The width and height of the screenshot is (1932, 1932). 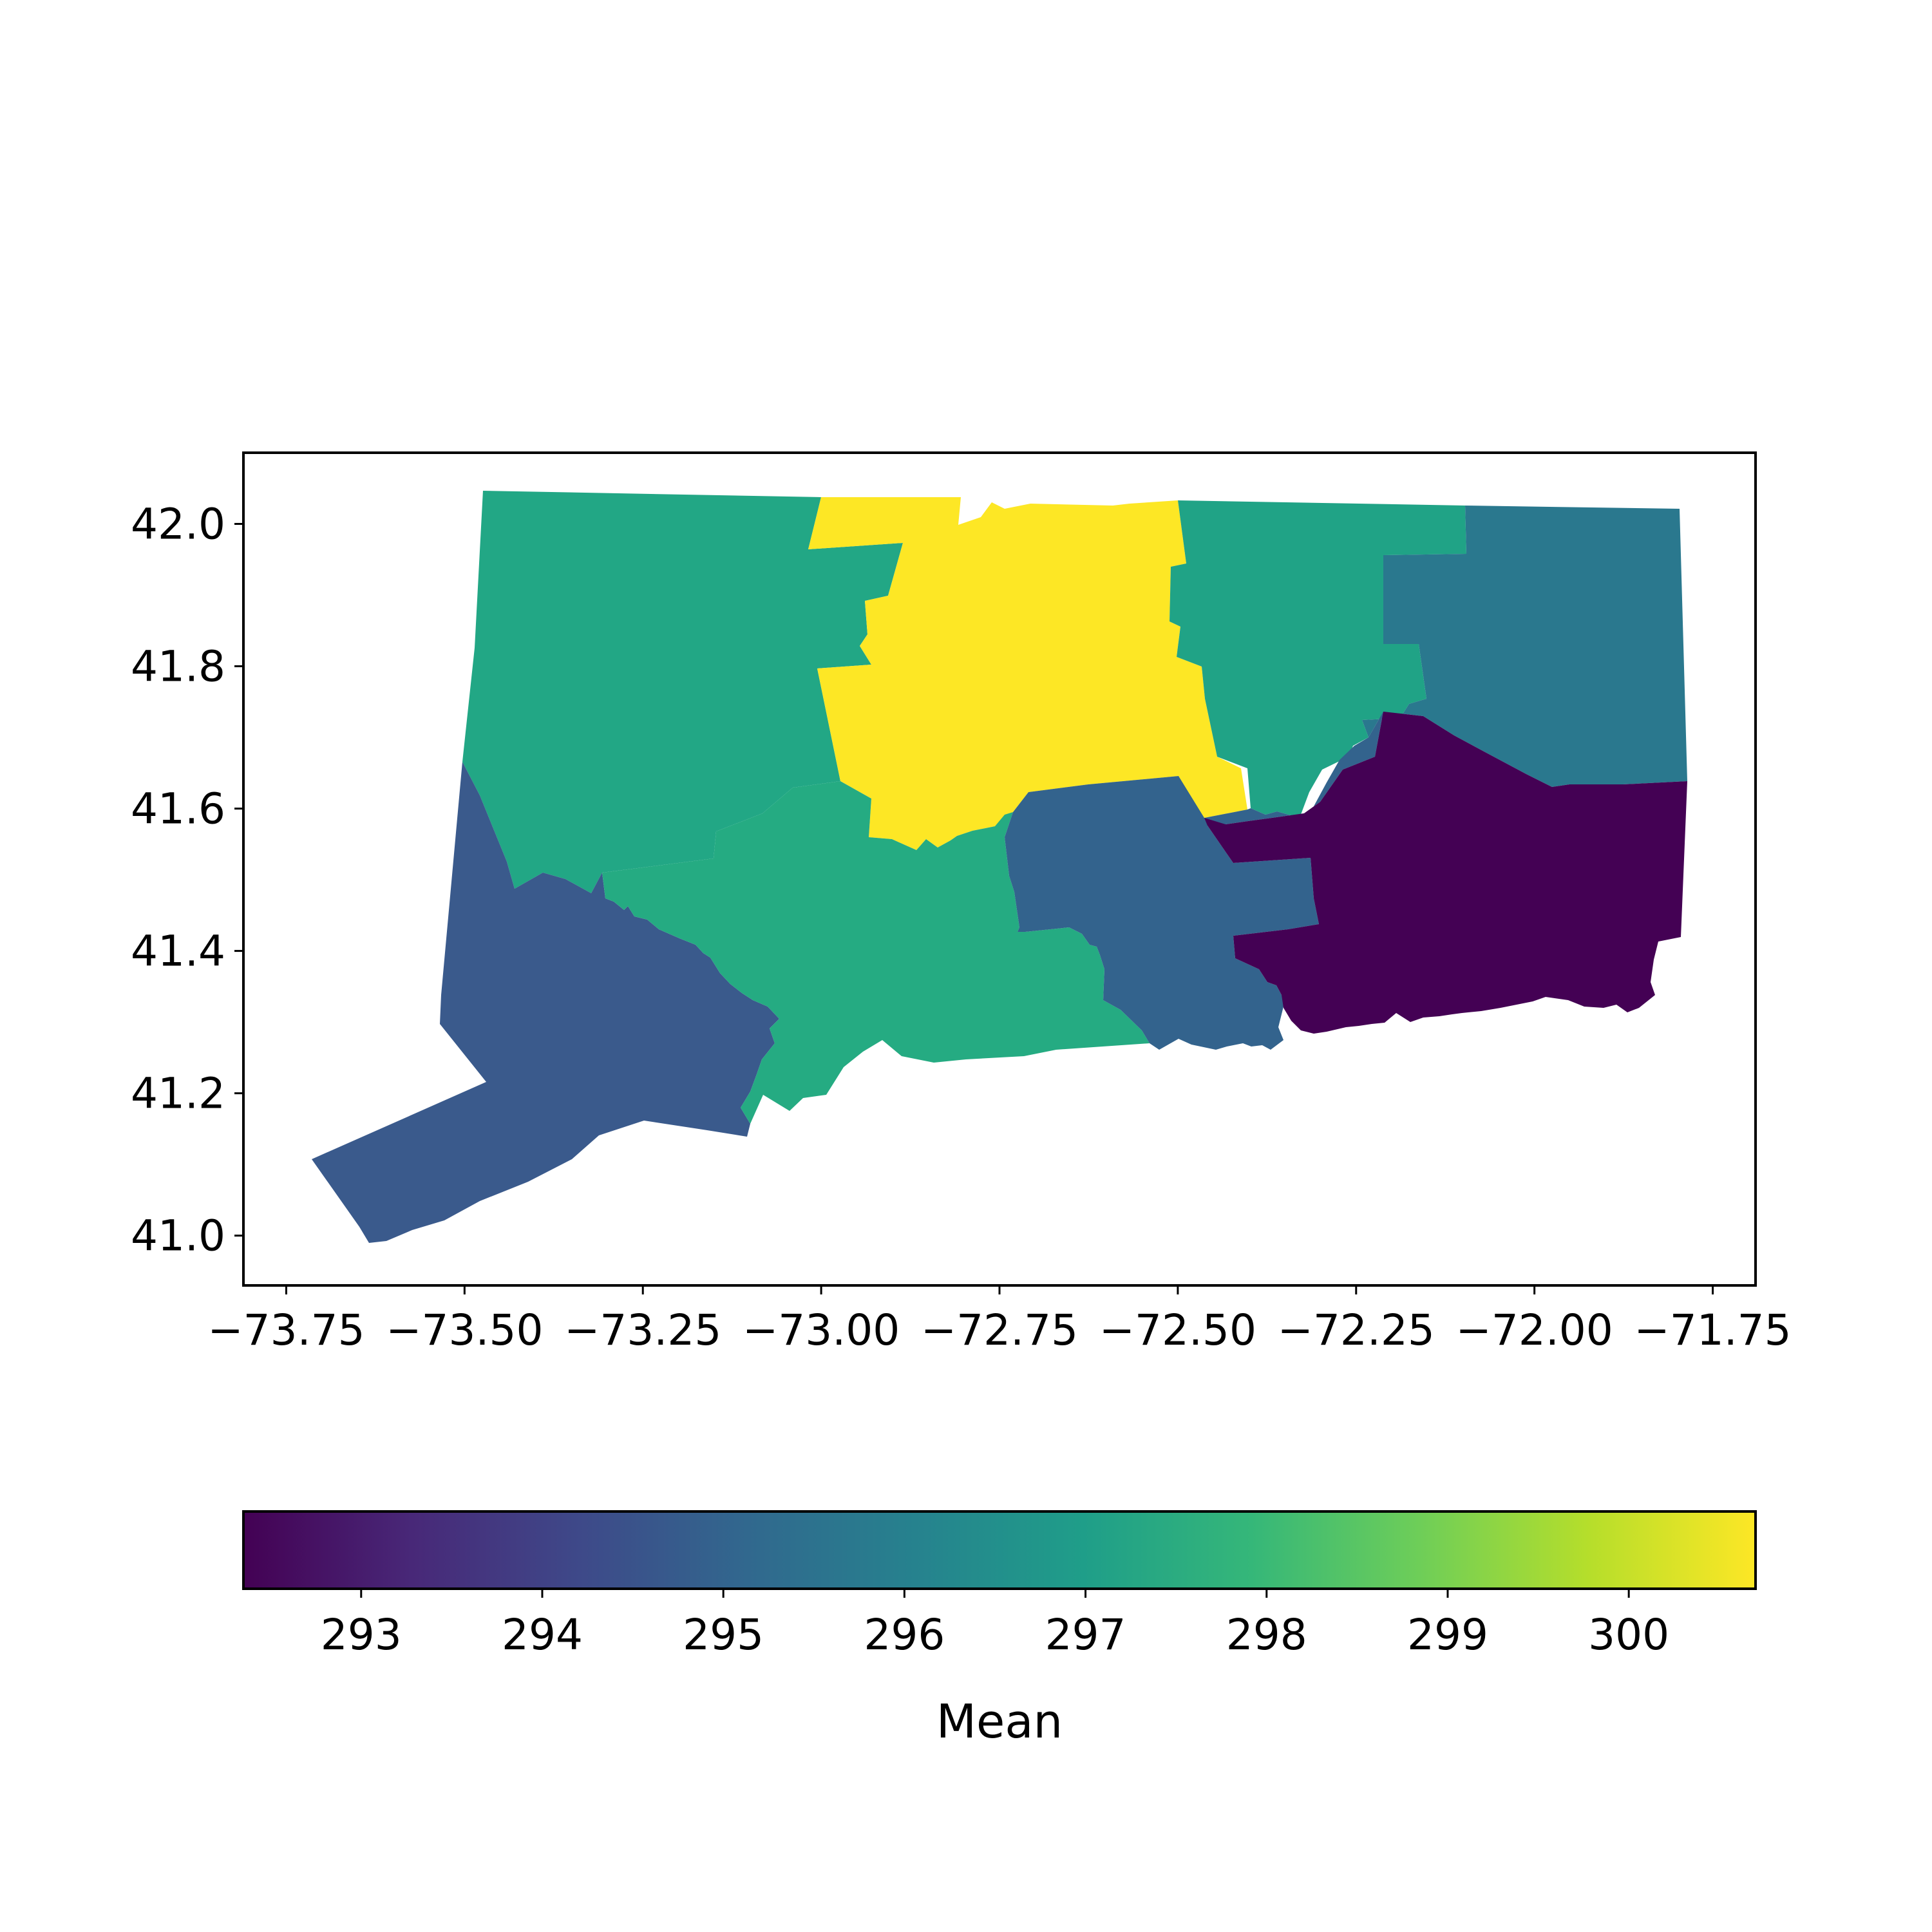 What do you see at coordinates (1628, 1635) in the screenshot?
I see `colorbar-tick-label: 300` at bounding box center [1628, 1635].